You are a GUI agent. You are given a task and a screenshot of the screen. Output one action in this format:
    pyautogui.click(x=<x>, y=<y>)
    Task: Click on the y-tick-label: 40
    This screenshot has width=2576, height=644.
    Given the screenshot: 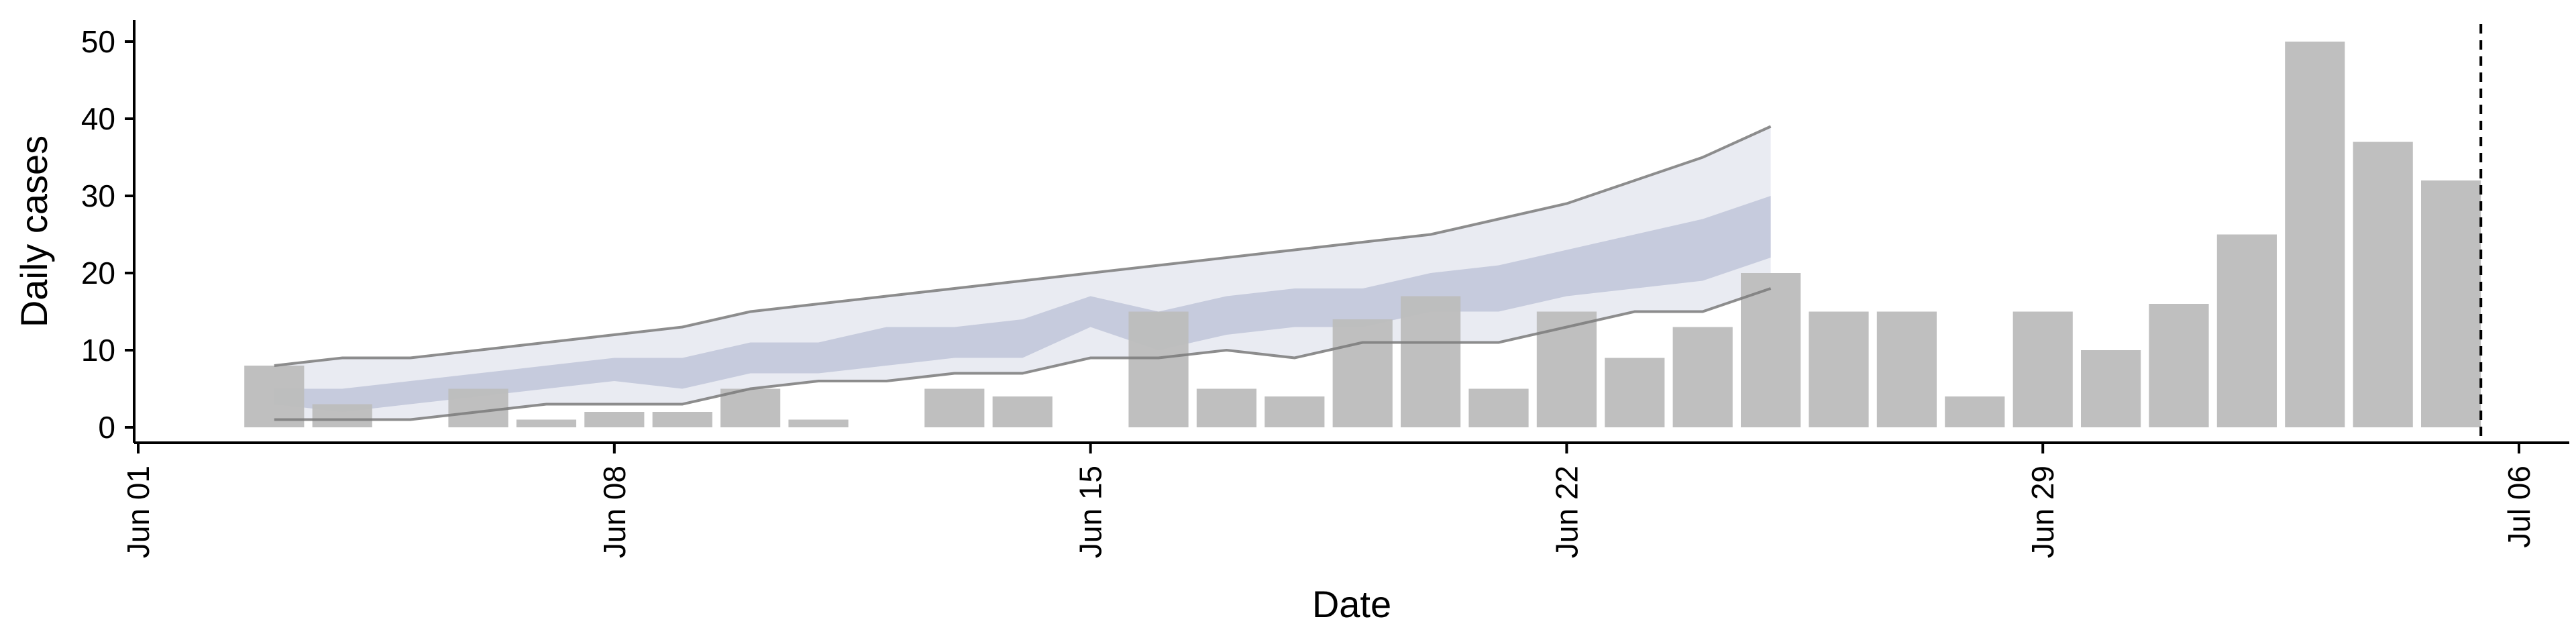 What is the action you would take?
    pyautogui.click(x=98, y=118)
    